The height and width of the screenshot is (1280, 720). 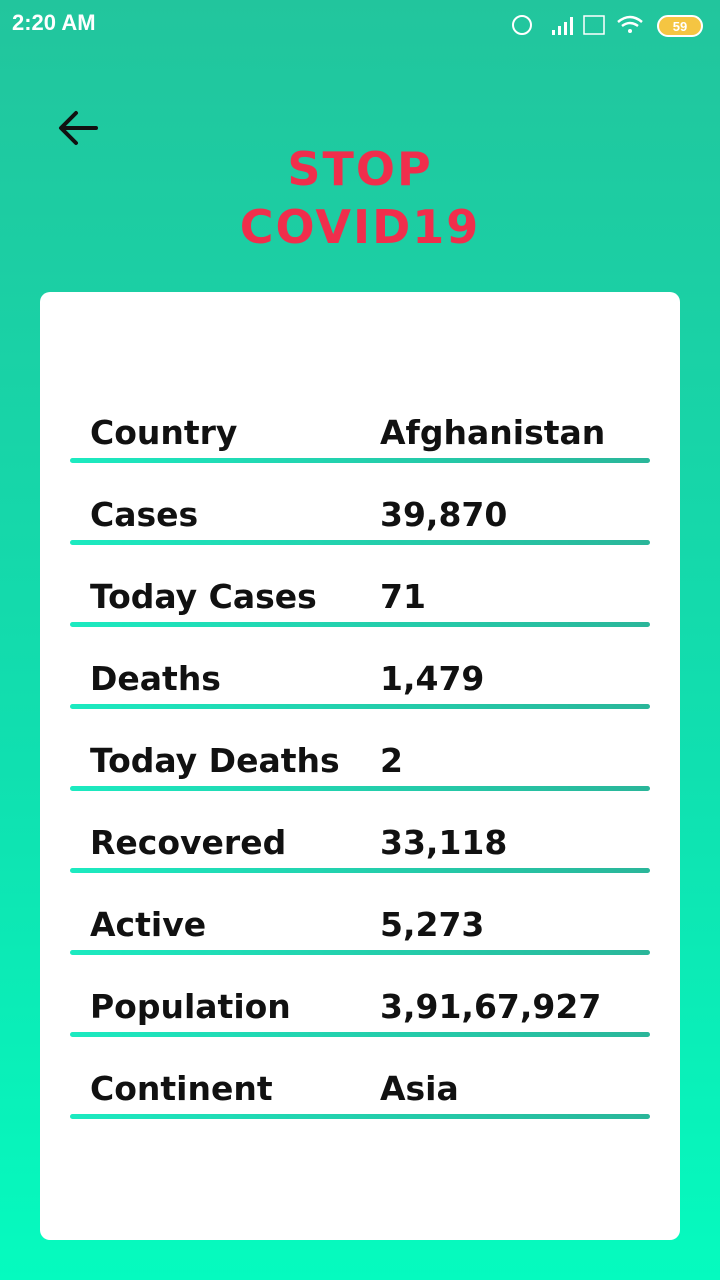 What do you see at coordinates (360, 533) in the screenshot?
I see `table-row: Cases 39,870` at bounding box center [360, 533].